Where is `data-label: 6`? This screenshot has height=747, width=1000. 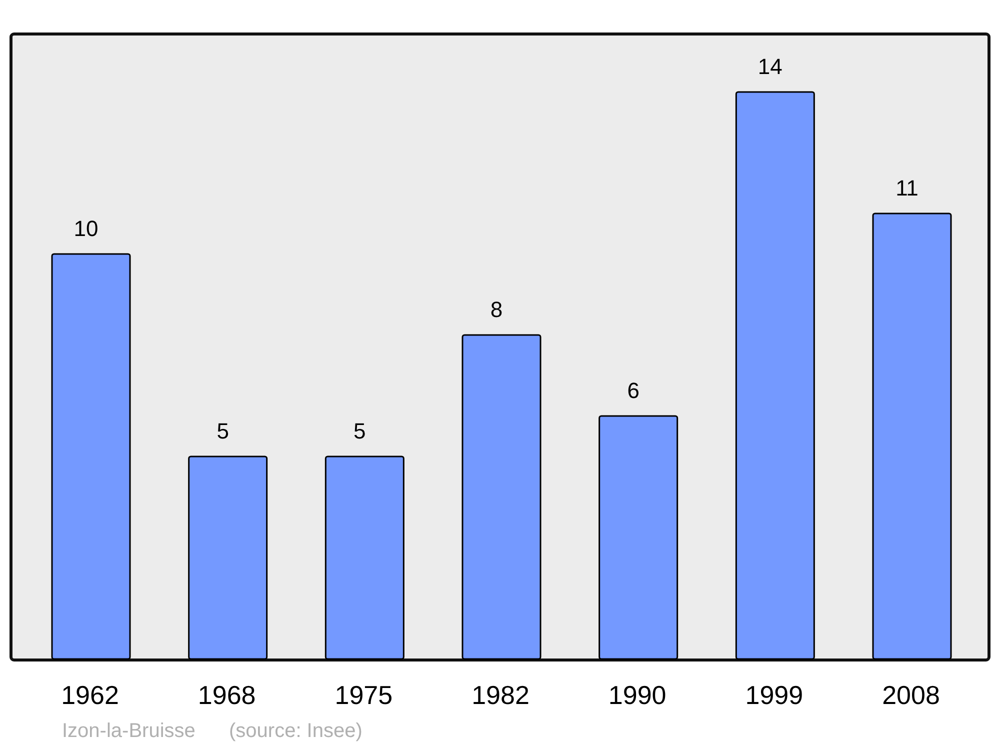
data-label: 6 is located at coordinates (633, 390).